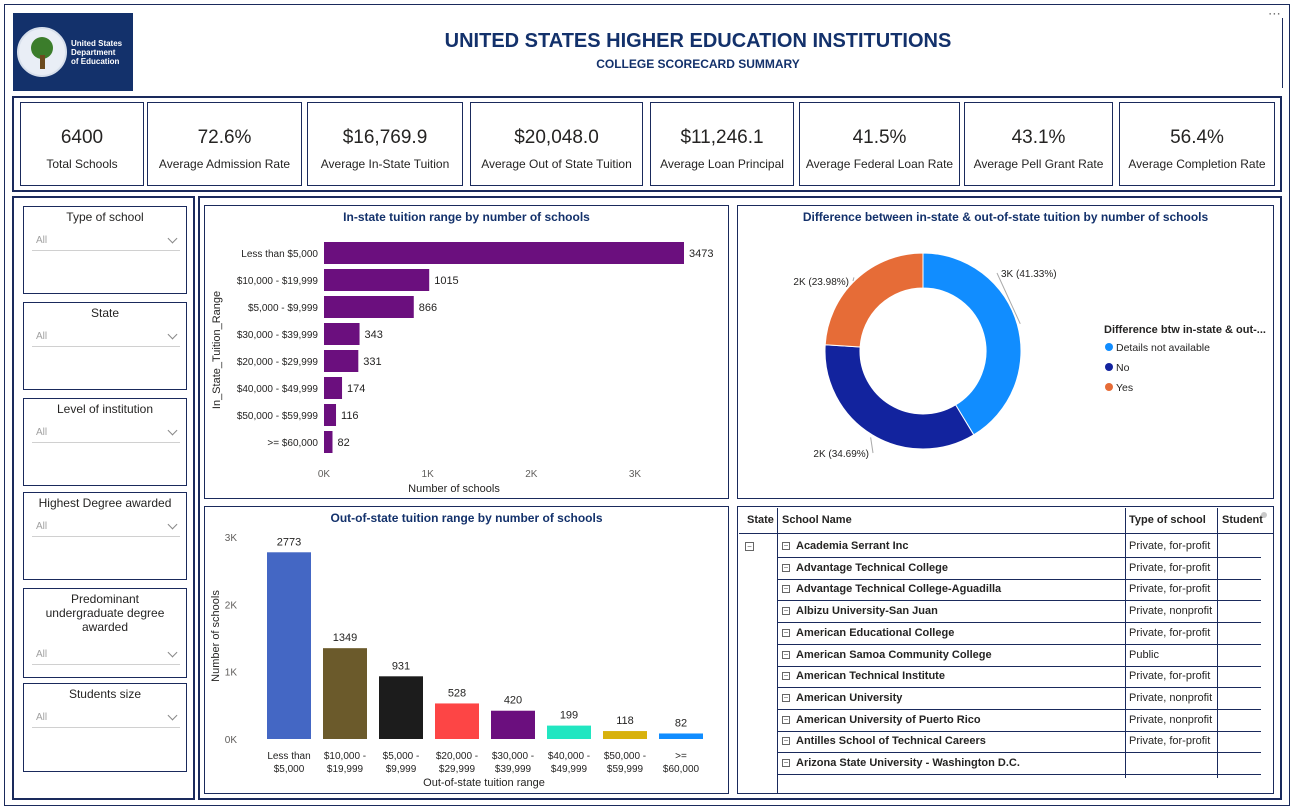  What do you see at coordinates (428, 474) in the screenshot?
I see `x-tick-label: 1K` at bounding box center [428, 474].